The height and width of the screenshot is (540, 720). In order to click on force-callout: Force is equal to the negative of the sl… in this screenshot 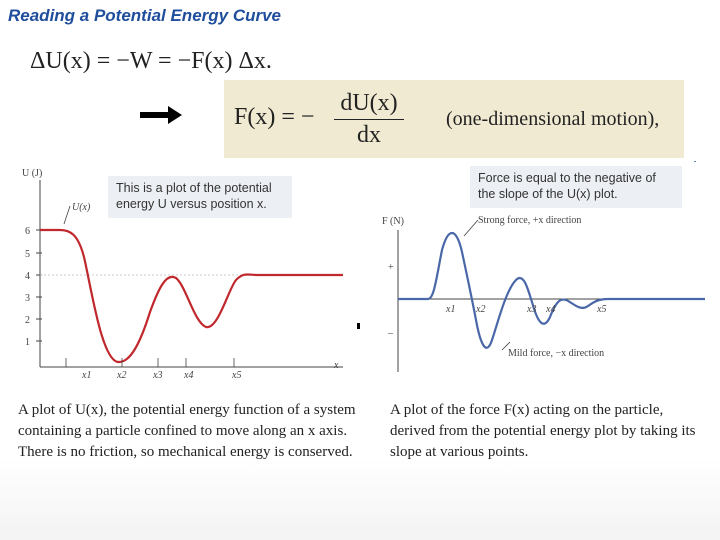, I will do `click(576, 187)`.